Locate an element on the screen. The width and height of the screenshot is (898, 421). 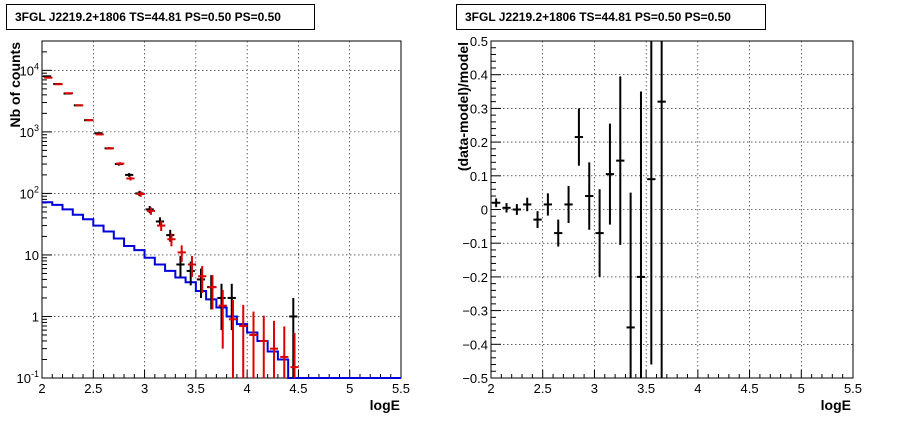
left-y-tick-label: 10⁴ is located at coordinates (29, 69).